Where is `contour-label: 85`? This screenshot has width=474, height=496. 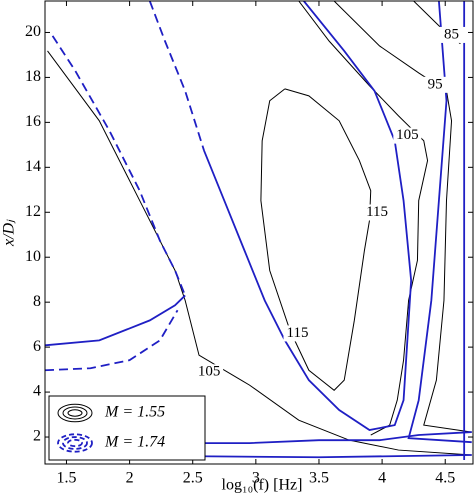 contour-label: 85 is located at coordinates (451, 34).